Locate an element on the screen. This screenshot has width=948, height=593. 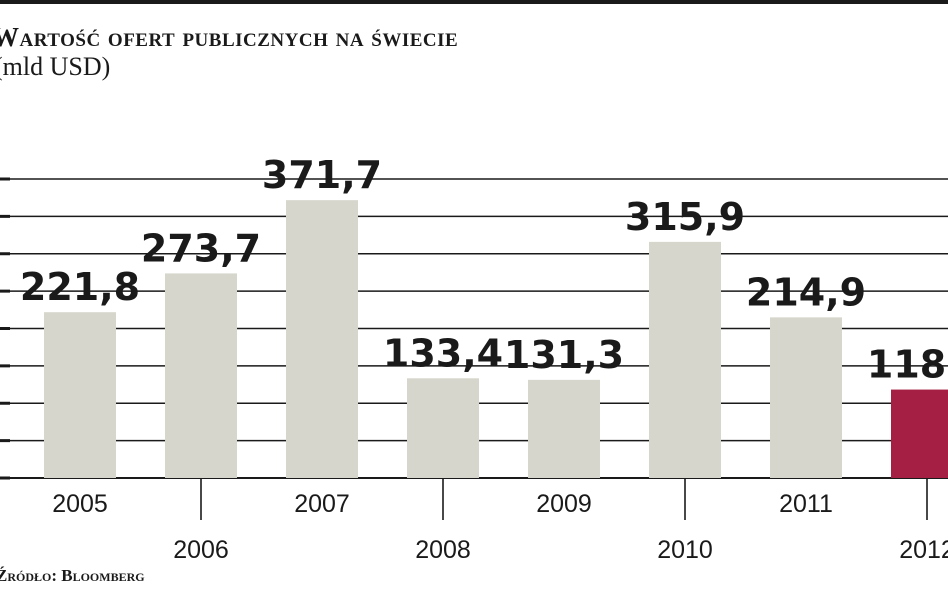
chart-subtitle: (mld USD) is located at coordinates (55, 66).